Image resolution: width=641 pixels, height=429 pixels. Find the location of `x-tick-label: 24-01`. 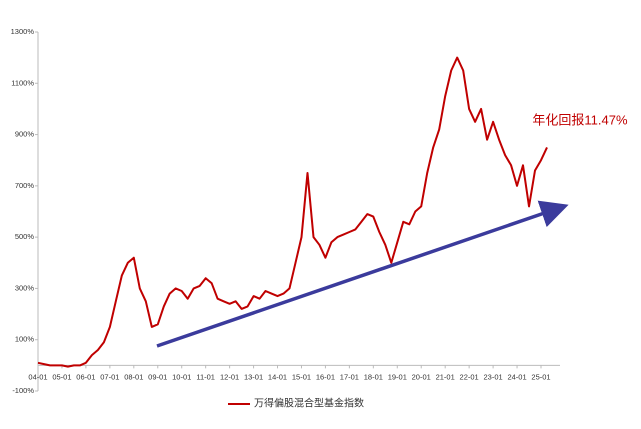

x-tick-label: 24-01 is located at coordinates (516, 376).